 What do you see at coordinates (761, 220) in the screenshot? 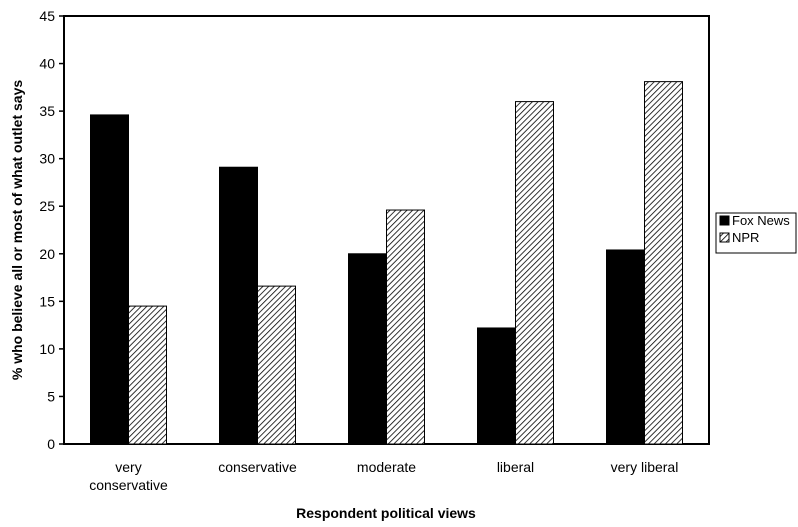
I see `legend-label: Fox News` at bounding box center [761, 220].